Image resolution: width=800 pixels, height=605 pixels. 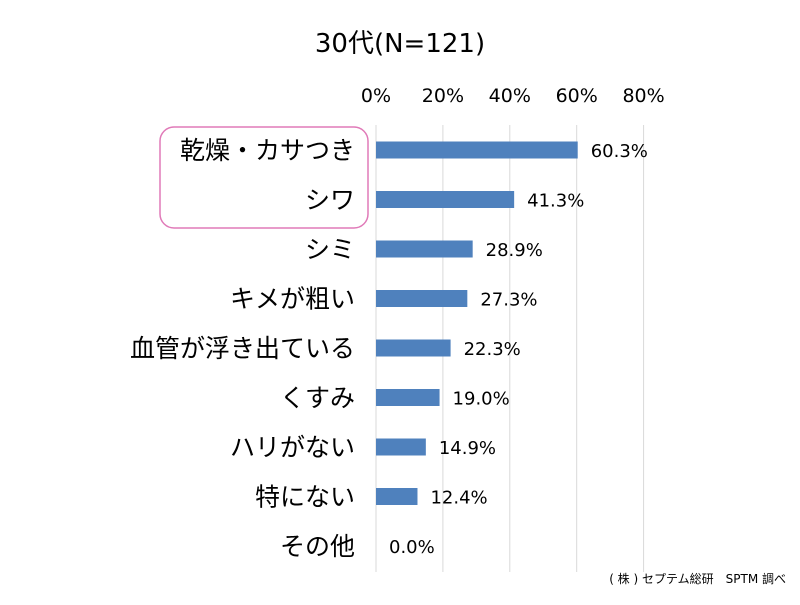 I want to click on category-label-5: 血管が浮き出ている, so click(x=242, y=348).